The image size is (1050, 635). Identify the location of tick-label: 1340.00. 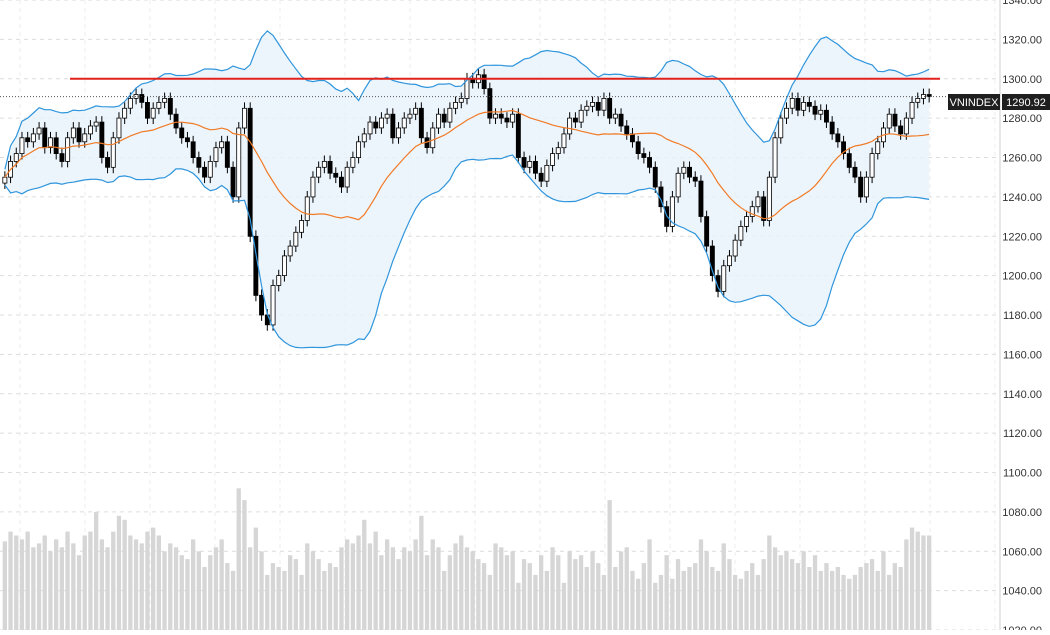
(1022, 3).